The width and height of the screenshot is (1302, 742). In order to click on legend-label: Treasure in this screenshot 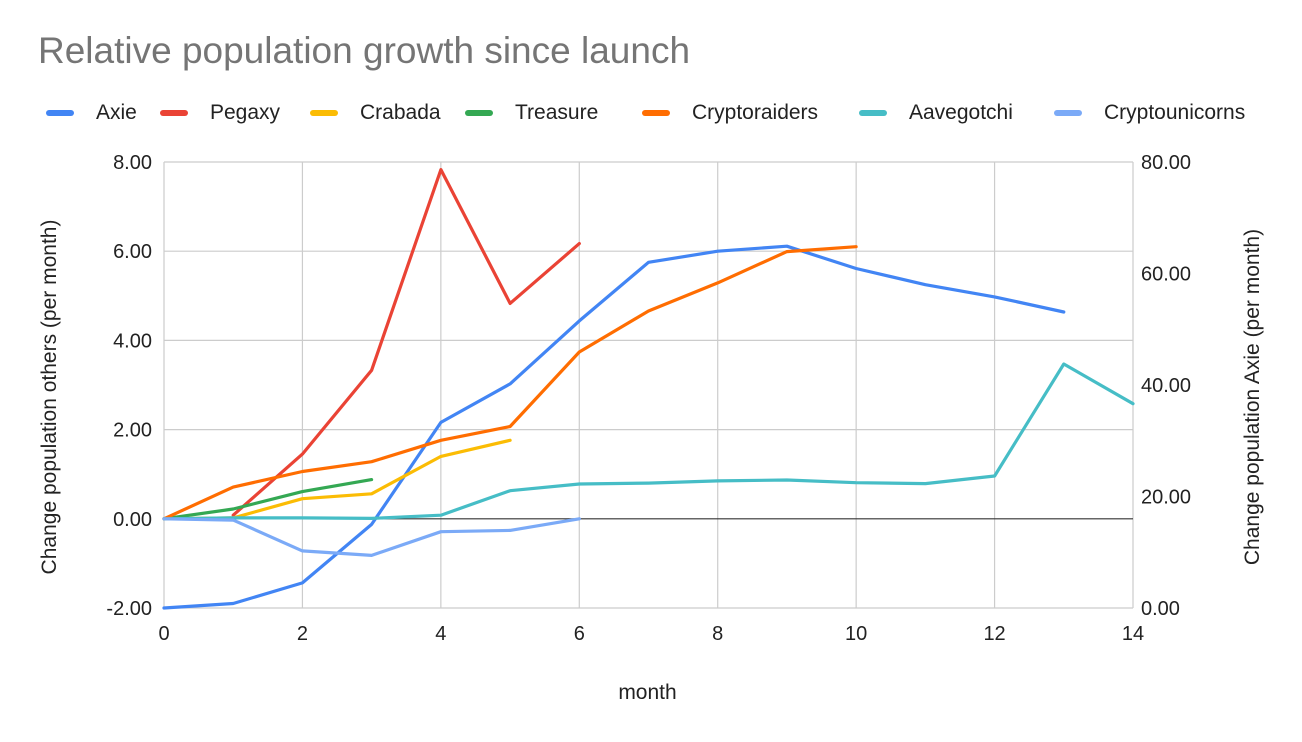, I will do `click(557, 112)`.